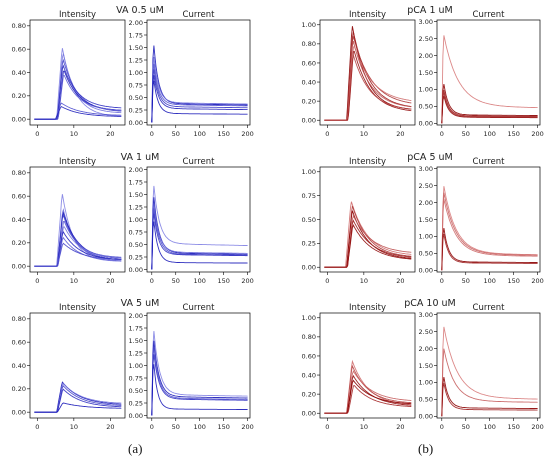  What do you see at coordinates (140, 303) in the screenshot?
I see `group-title: VA 5 uM` at bounding box center [140, 303].